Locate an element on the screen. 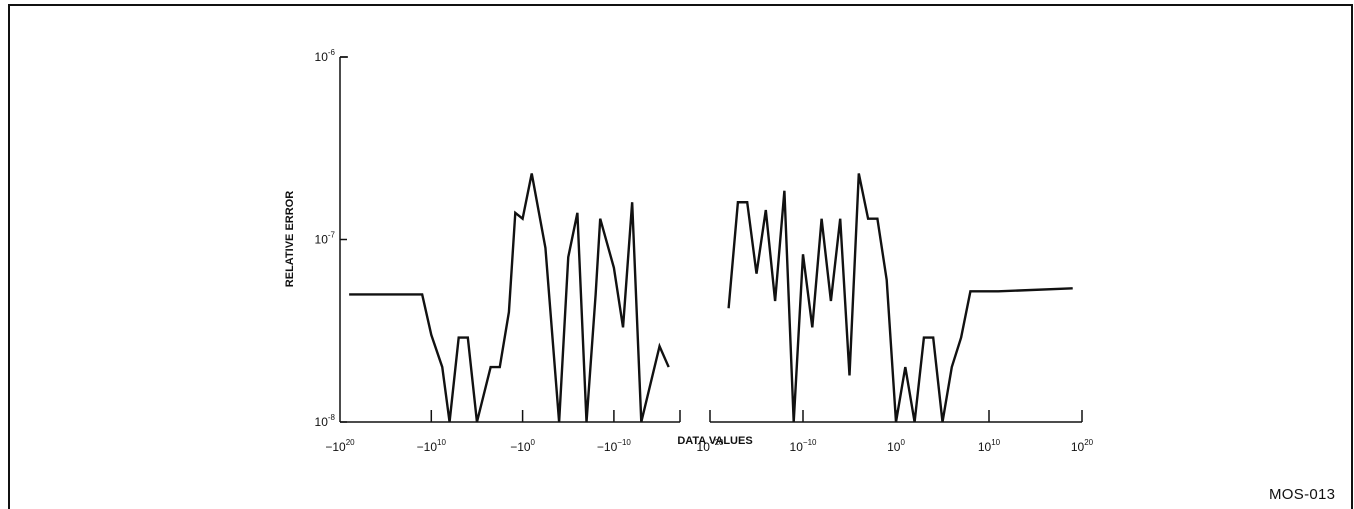 This screenshot has height=509, width=1354. y-tick-label: 10⁻⁷ is located at coordinates (325, 239).